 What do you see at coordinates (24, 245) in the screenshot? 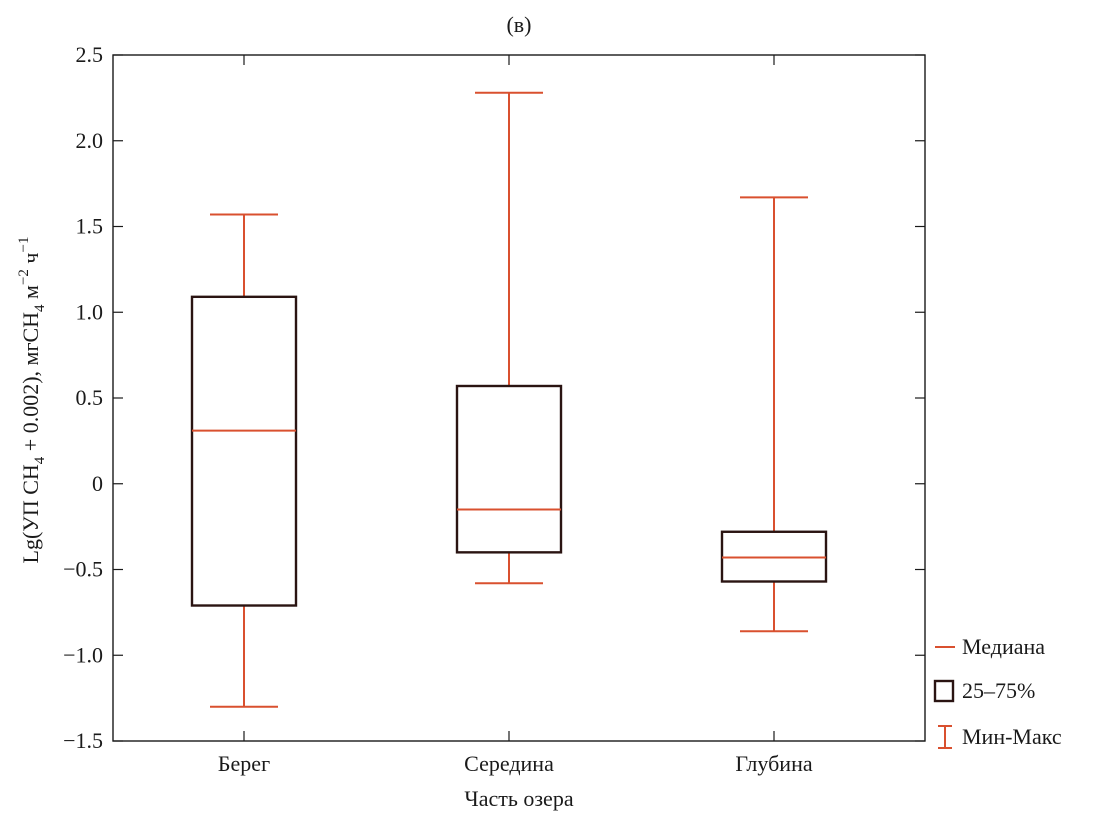
I see `y-axis-title-part: −1` at bounding box center [24, 245].